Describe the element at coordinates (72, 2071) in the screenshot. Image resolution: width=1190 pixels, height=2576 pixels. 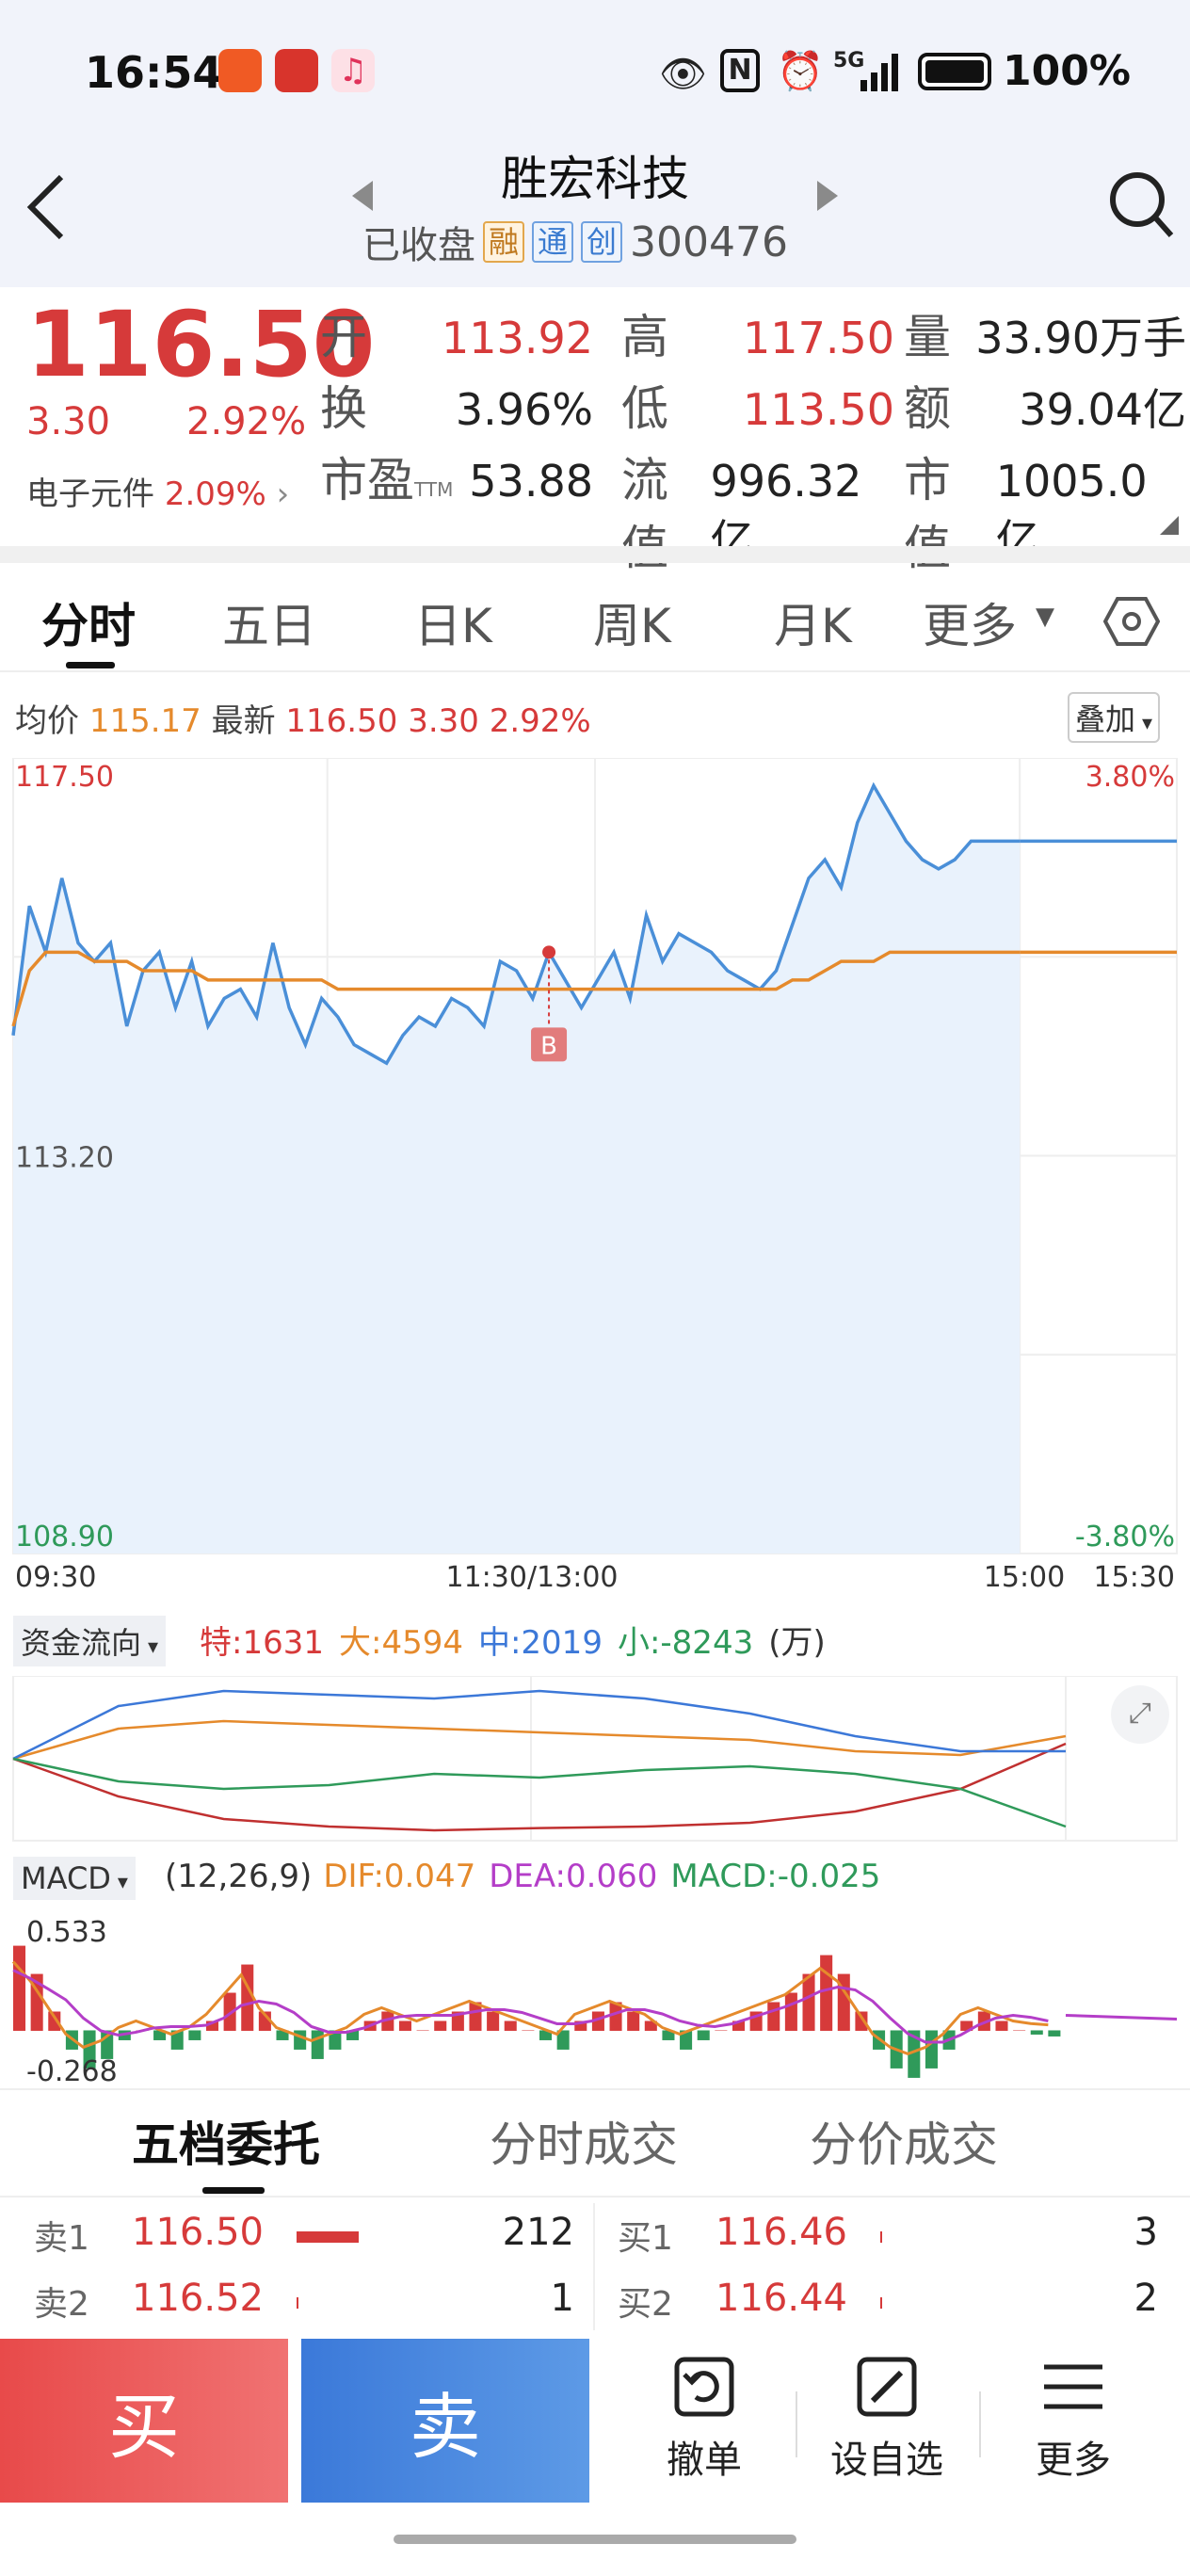
I see `macd-y-label: -0.268` at that location.